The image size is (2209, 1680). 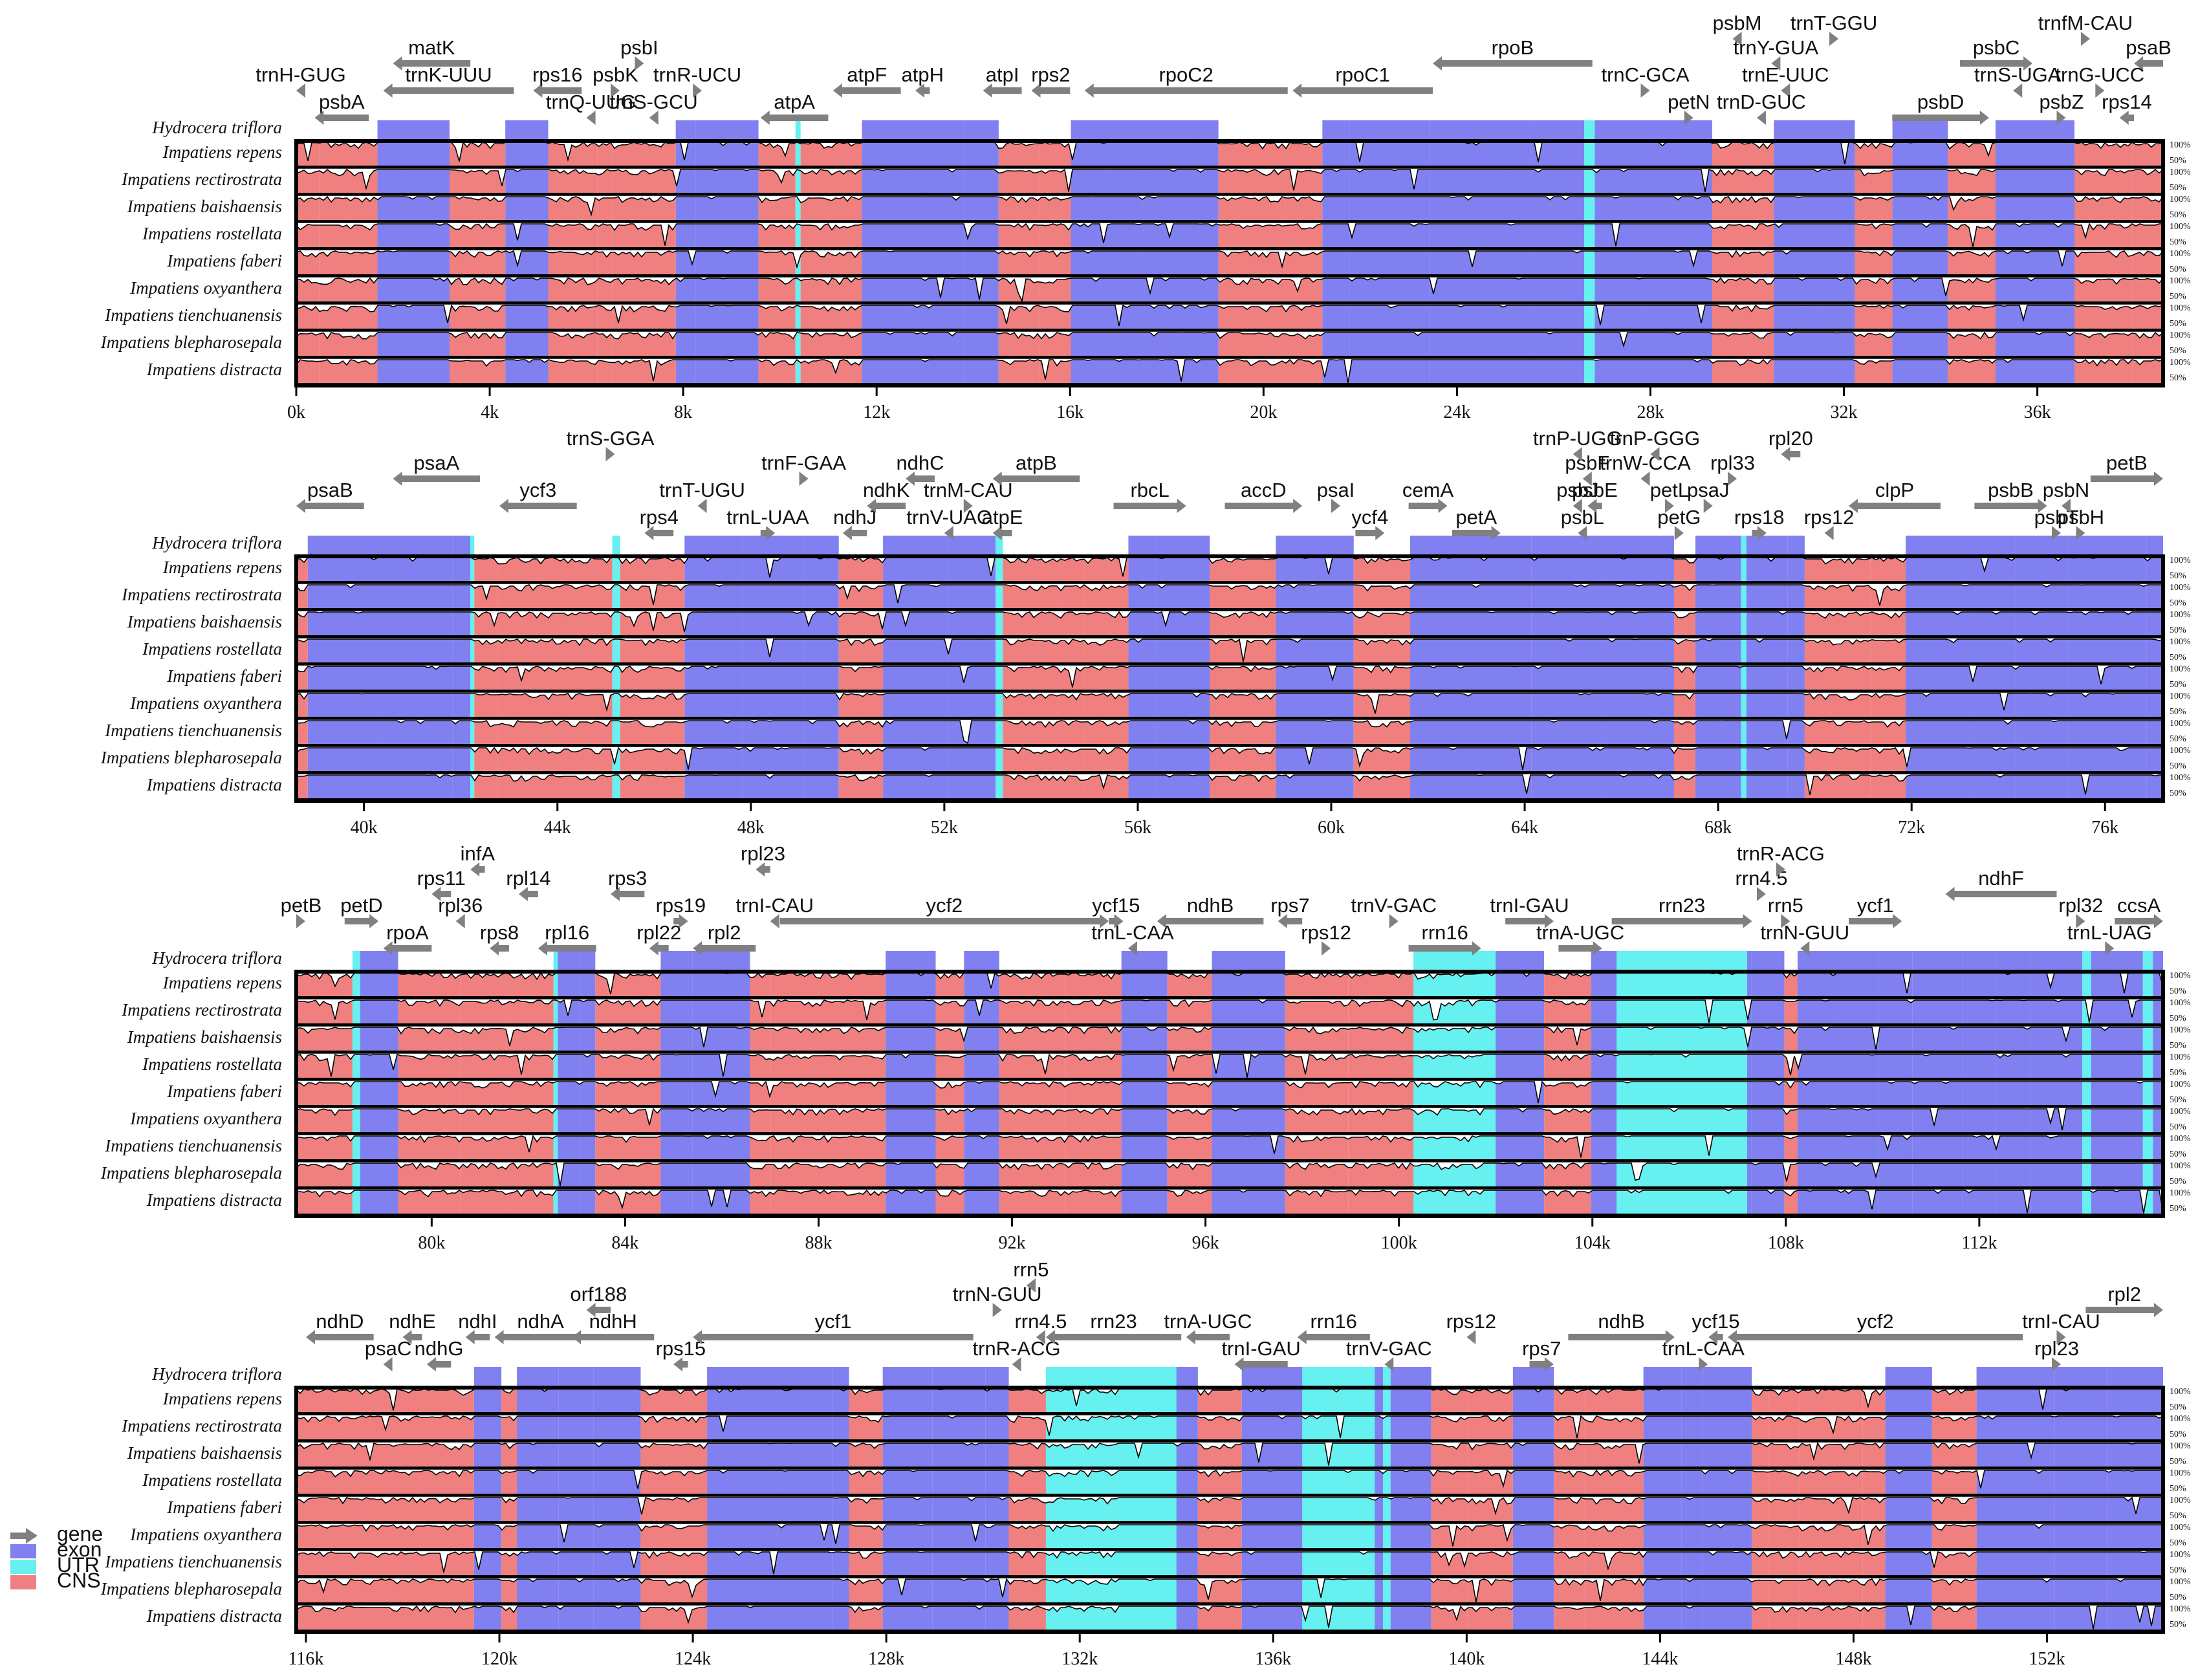 What do you see at coordinates (301, 80) in the screenshot?
I see `gene-trnH-GUG: trnH-GUG` at bounding box center [301, 80].